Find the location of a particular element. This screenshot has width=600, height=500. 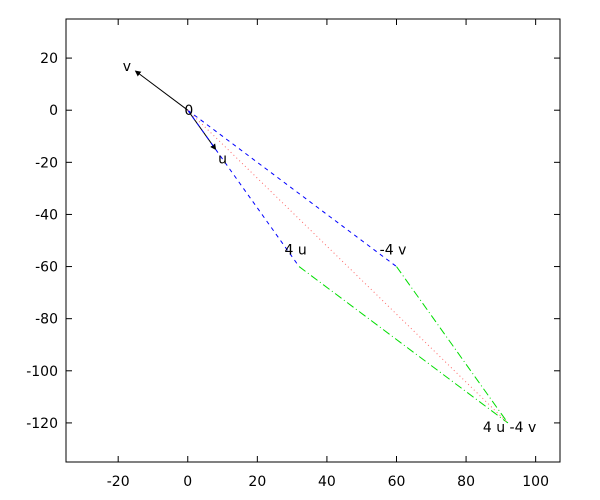

y-tick-label: -120 is located at coordinates (42, 424).